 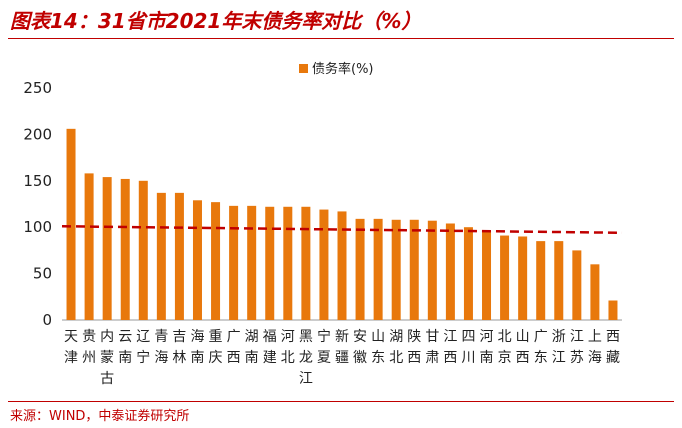 What do you see at coordinates (487, 347) in the screenshot?
I see `category-label: 河南` at bounding box center [487, 347].